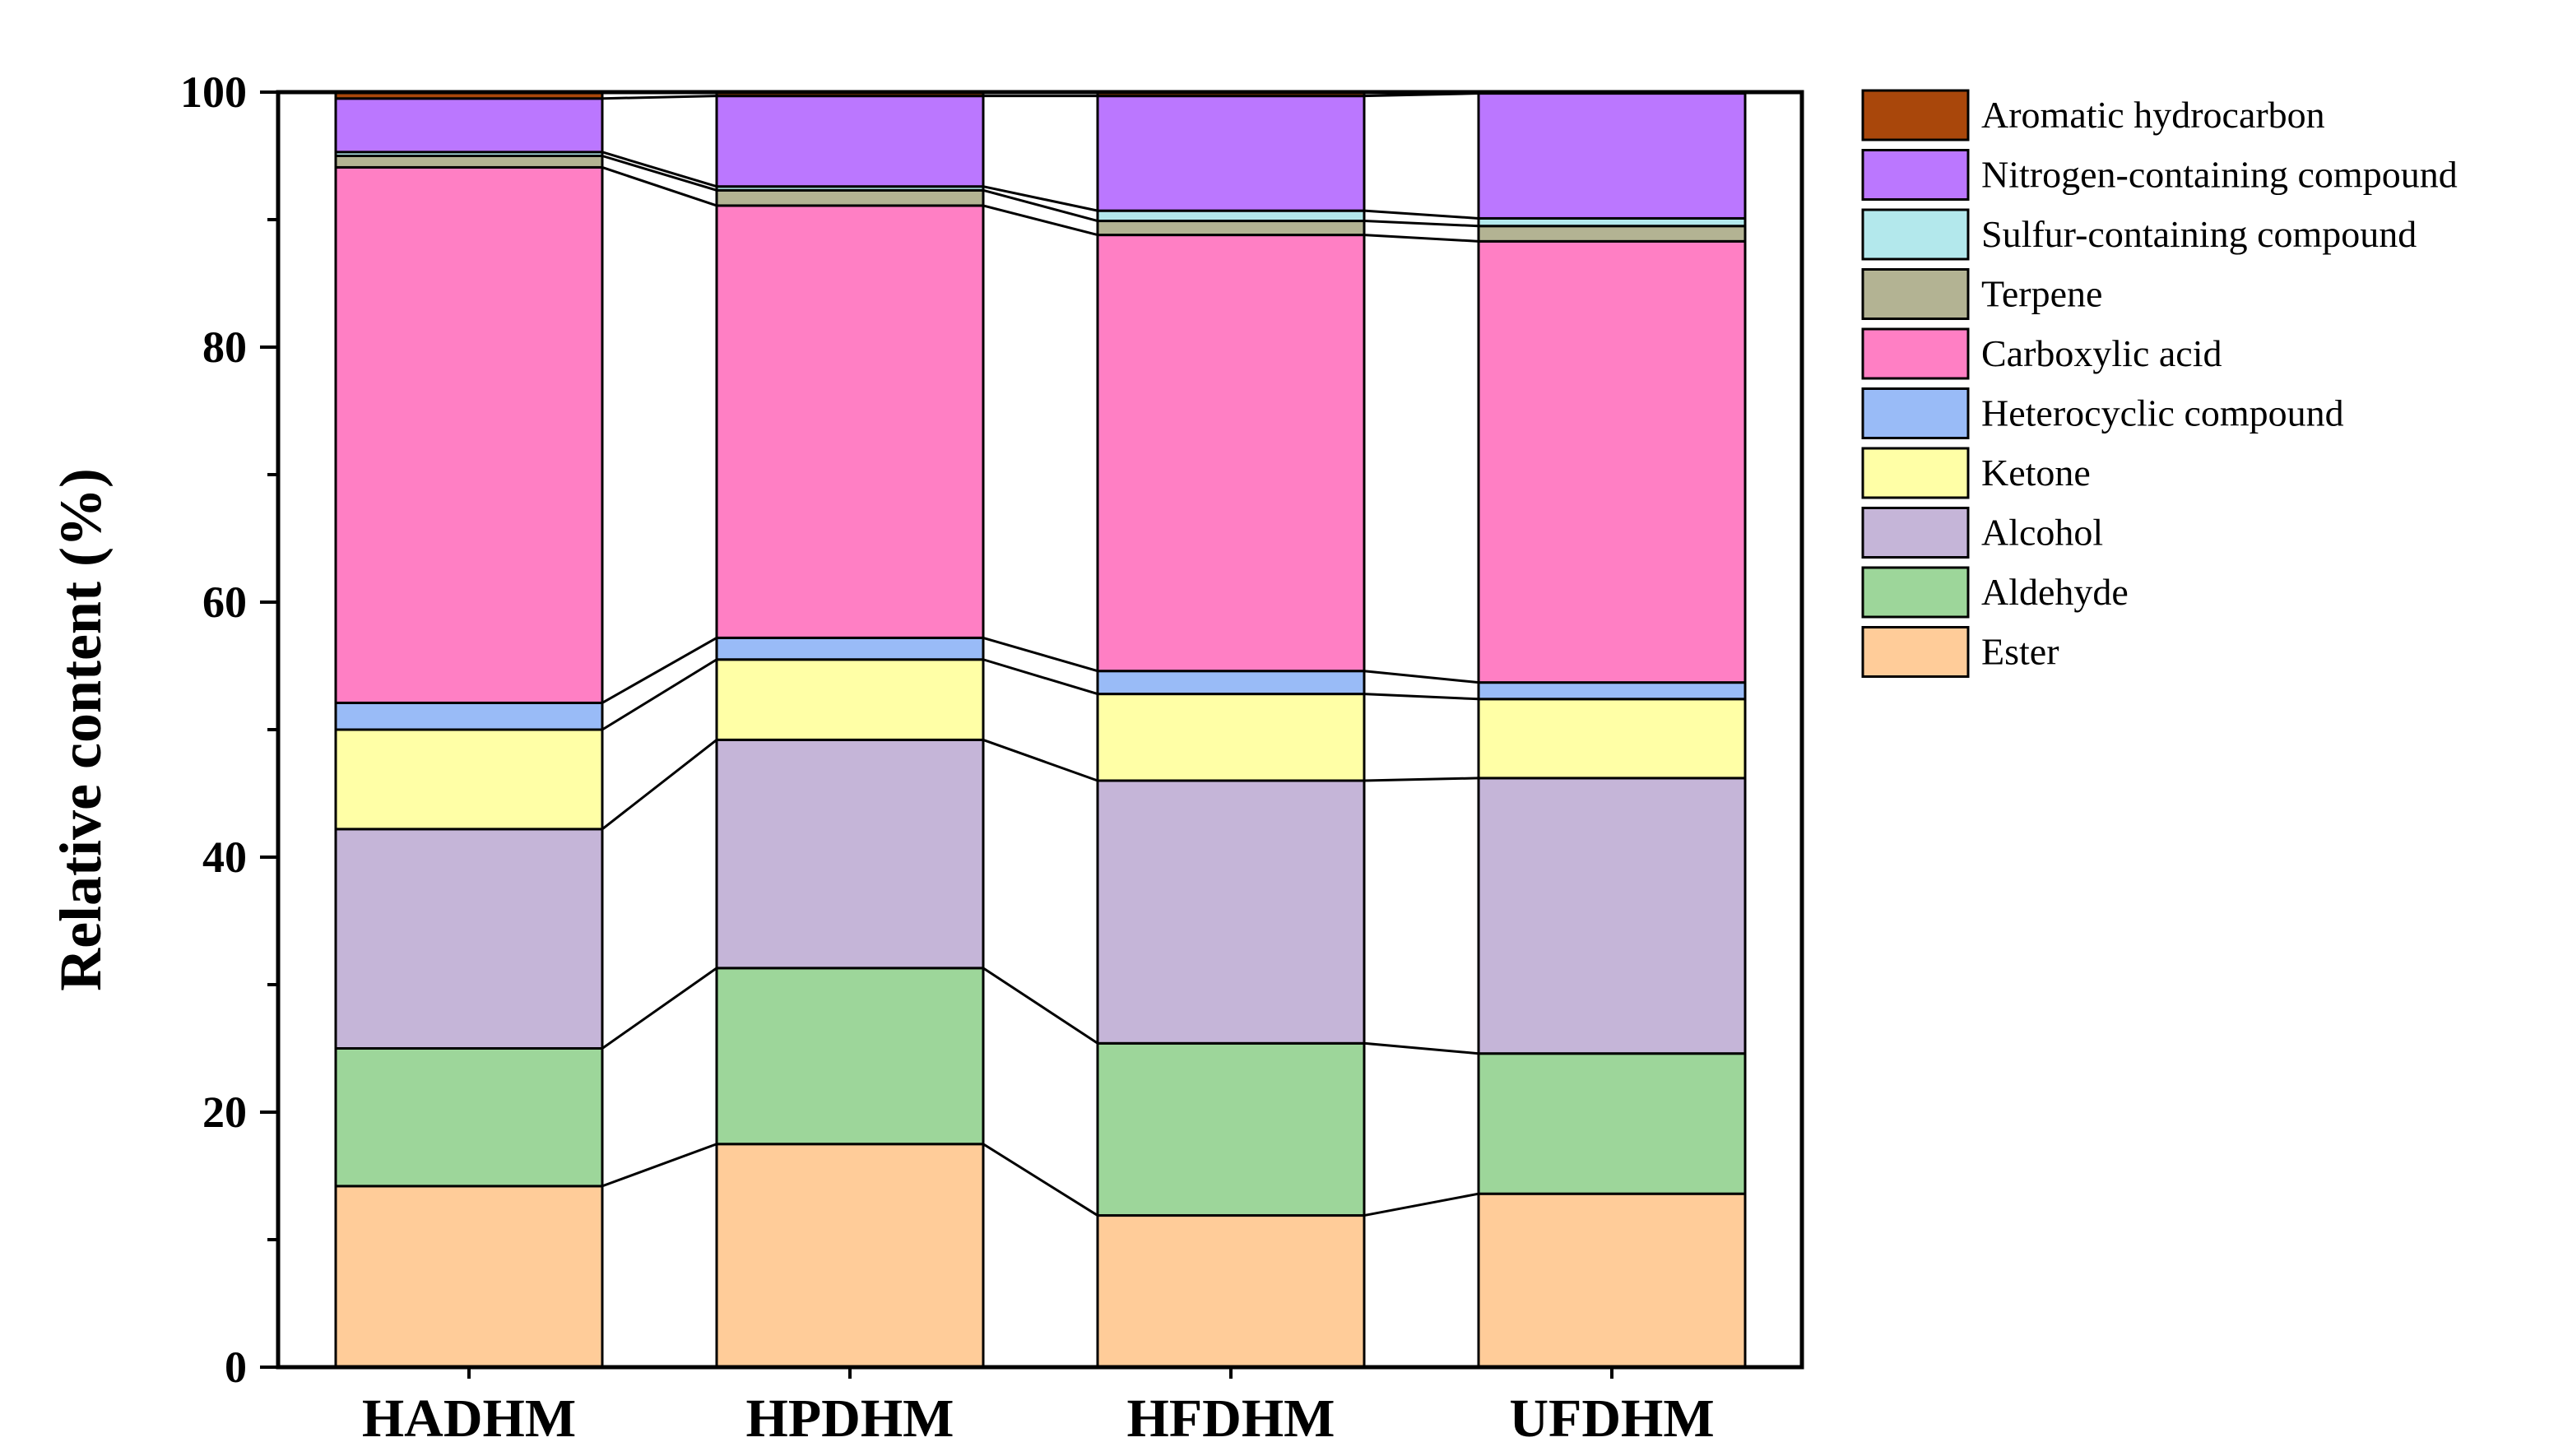  I want to click on legend-label: Nitrogen-containing compound, so click(2219, 175).